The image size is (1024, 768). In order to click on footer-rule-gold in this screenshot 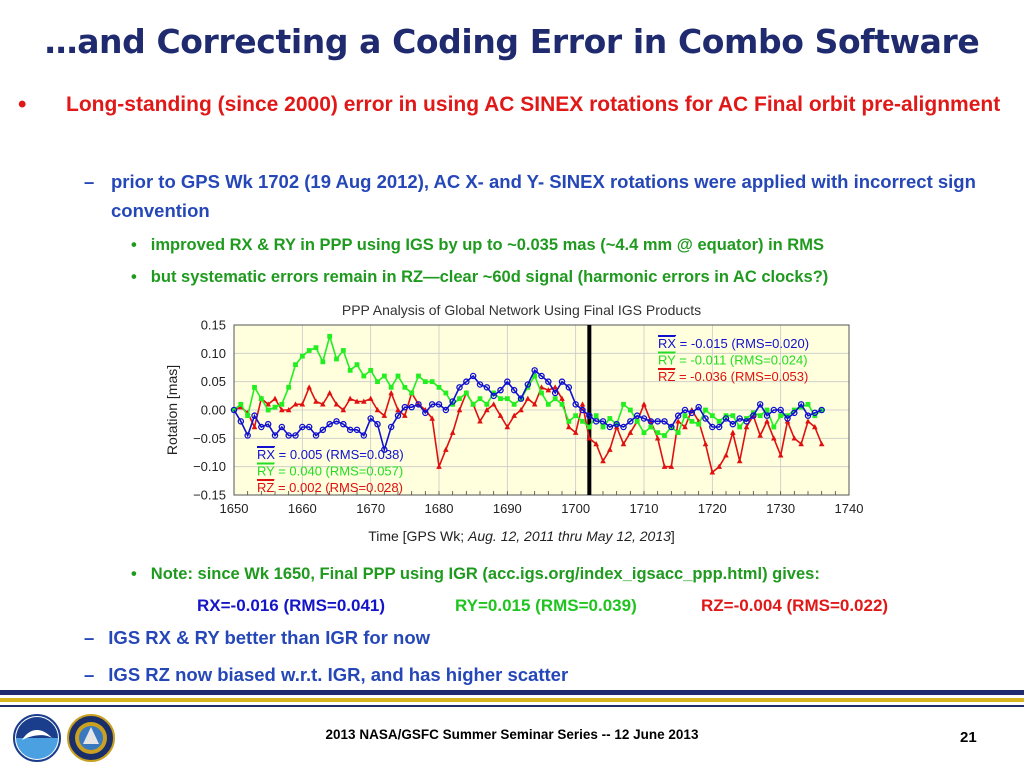, I will do `click(512, 700)`.